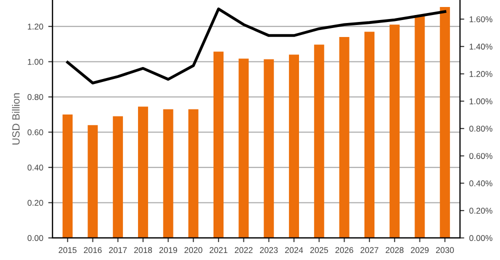 This screenshot has height=260, width=500. Describe the element at coordinates (481, 19) in the screenshot. I see `y2-tick-label: 1.60%` at that location.